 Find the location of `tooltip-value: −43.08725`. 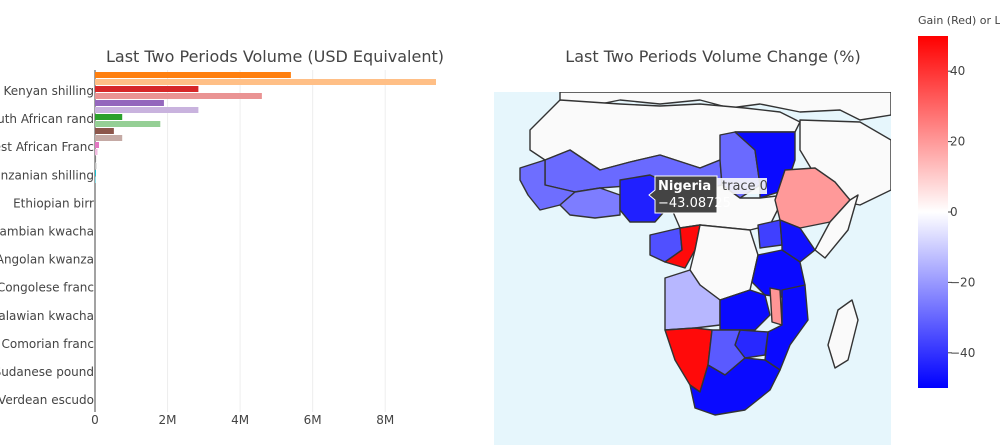

tooltip-value: −43.08725 is located at coordinates (694, 203).